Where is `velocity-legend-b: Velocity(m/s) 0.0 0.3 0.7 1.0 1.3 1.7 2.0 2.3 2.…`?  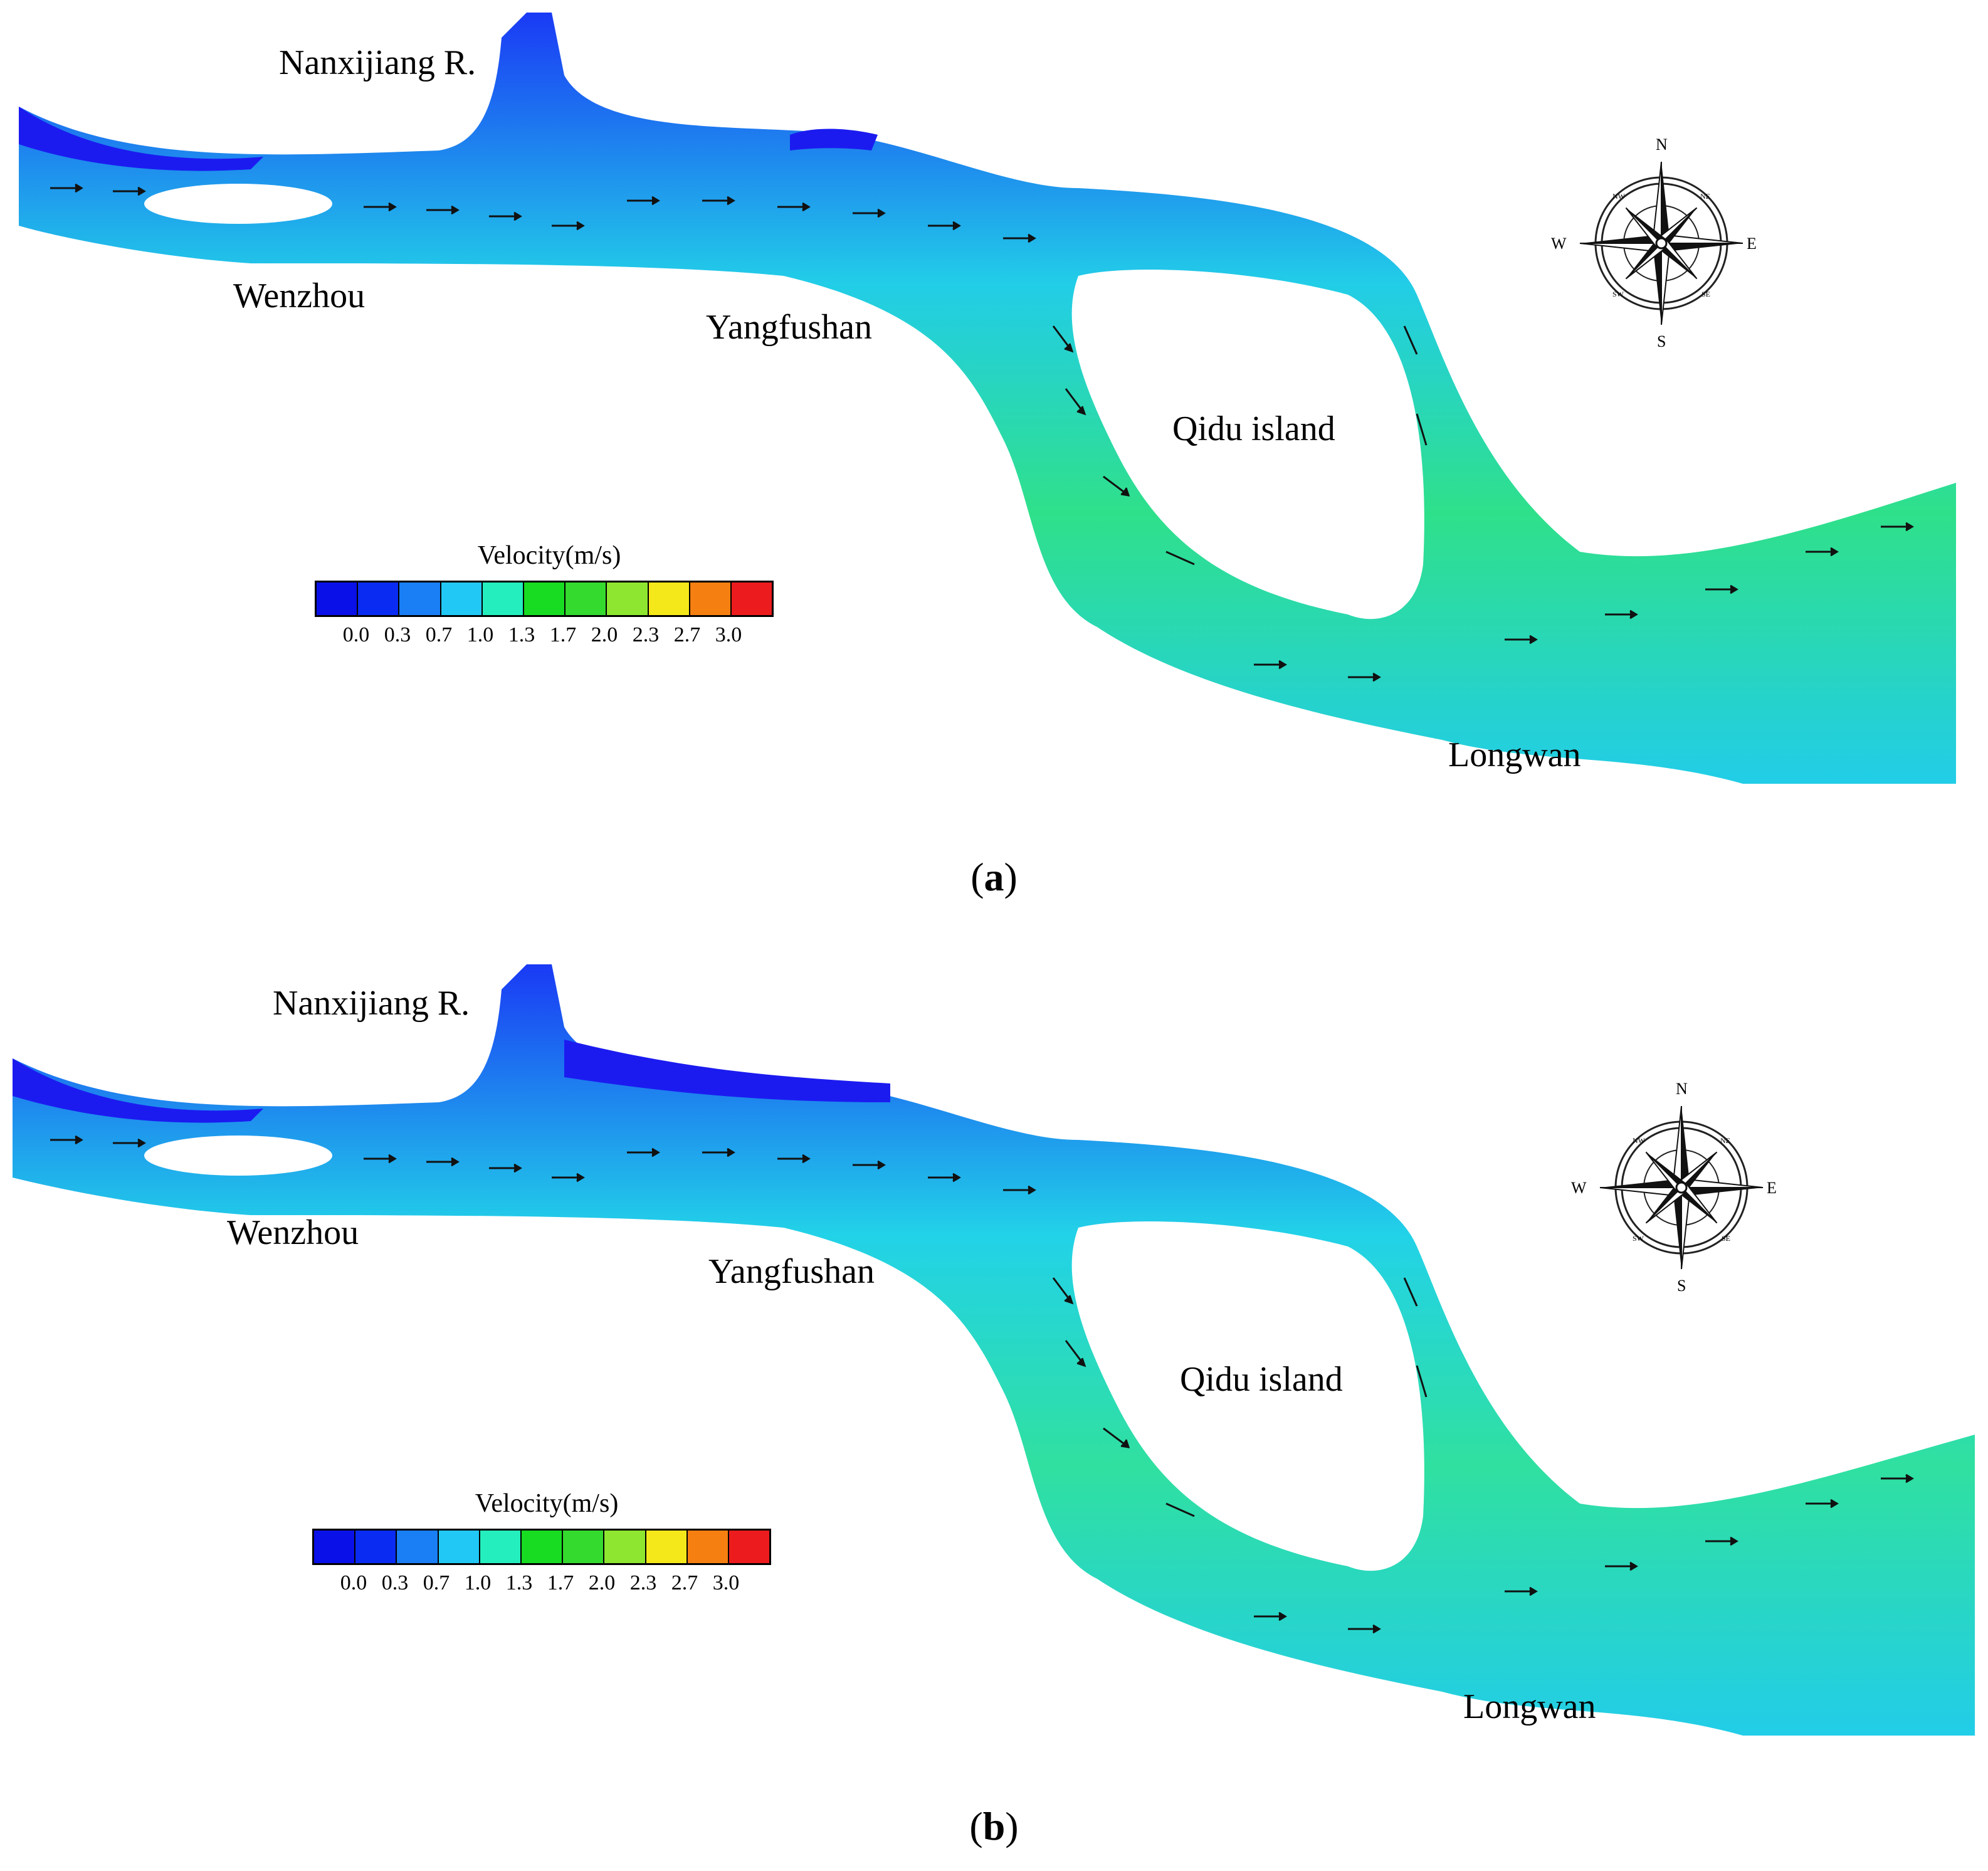
velocity-legend-b: Velocity(m/s) 0.0 0.3 0.7 1.0 1.3 1.7 2.0 2.3 2.… is located at coordinates (546, 1542).